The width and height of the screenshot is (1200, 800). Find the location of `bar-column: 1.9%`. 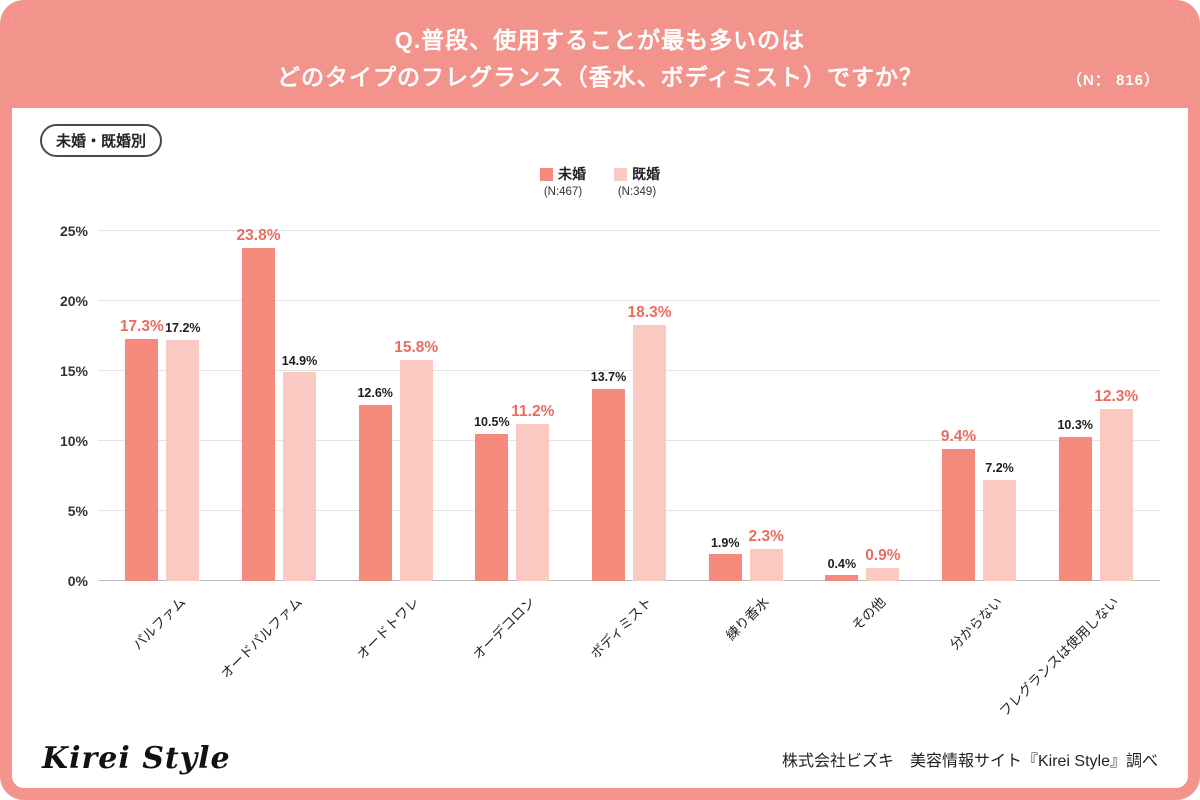

bar-column: 1.9% is located at coordinates (725, 558).